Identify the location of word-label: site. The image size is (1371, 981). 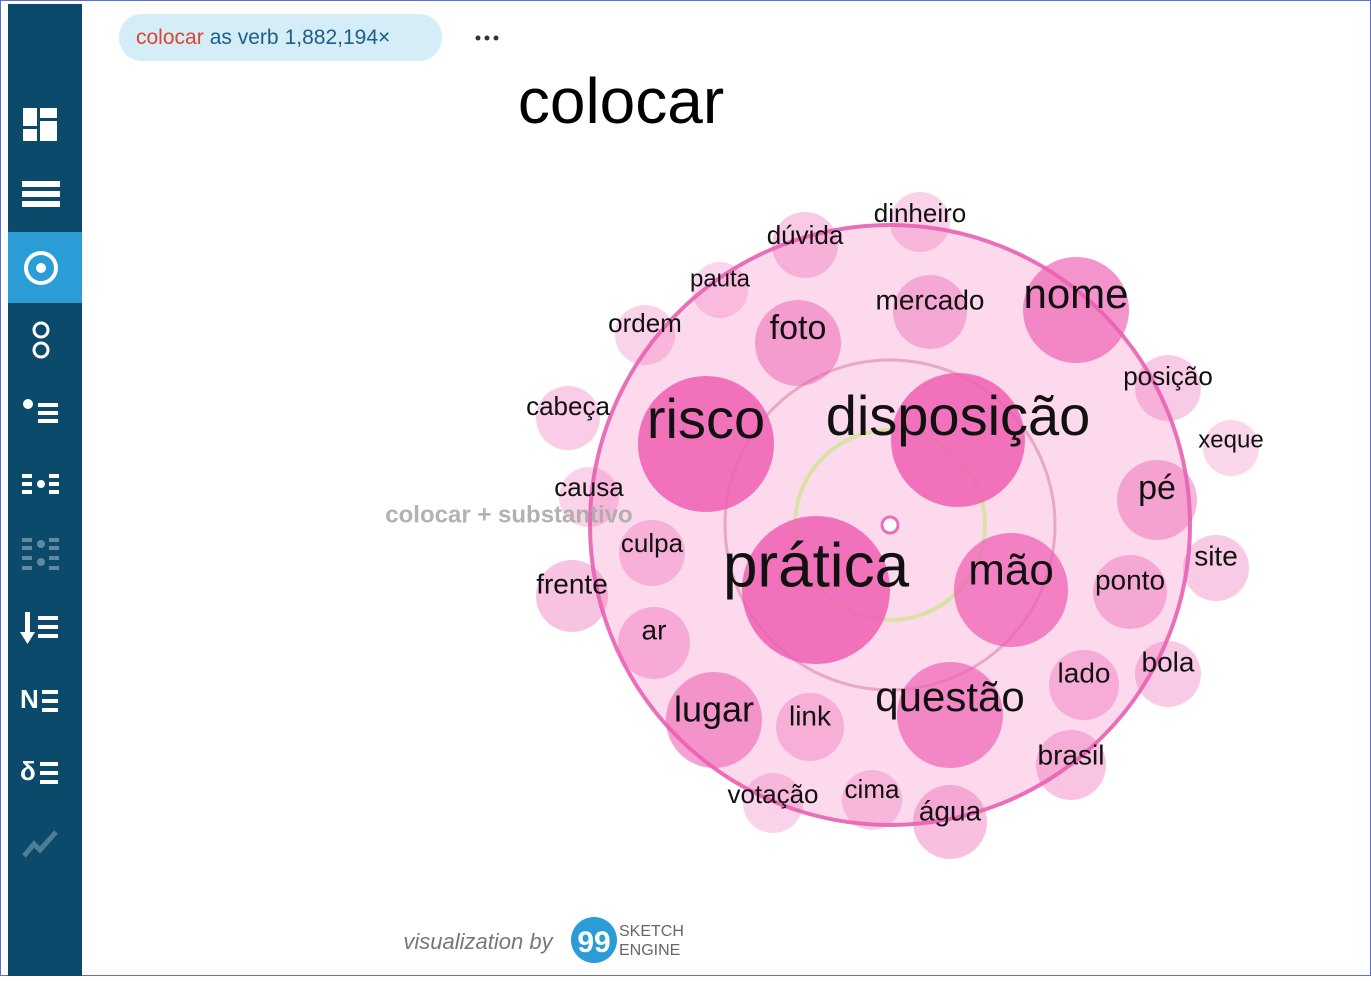
(1216, 555).